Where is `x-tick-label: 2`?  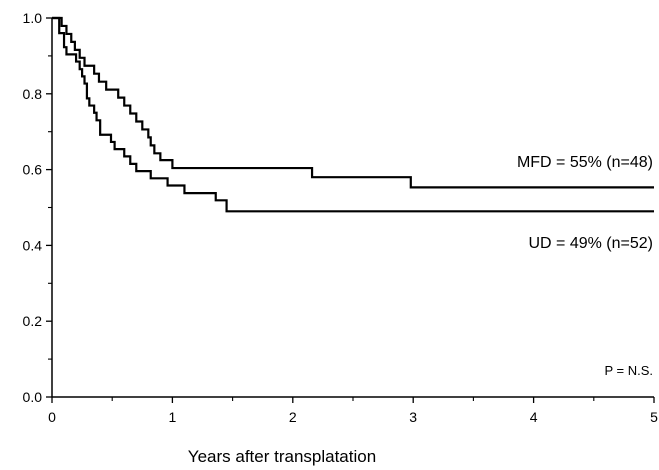 x-tick-label: 2 is located at coordinates (293, 417).